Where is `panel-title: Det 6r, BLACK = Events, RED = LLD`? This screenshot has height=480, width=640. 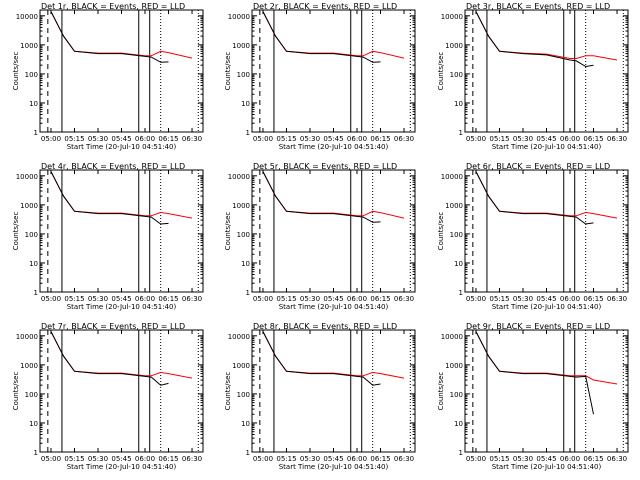 panel-title: Det 6r, BLACK = Events, RED = LLD is located at coordinates (538, 166).